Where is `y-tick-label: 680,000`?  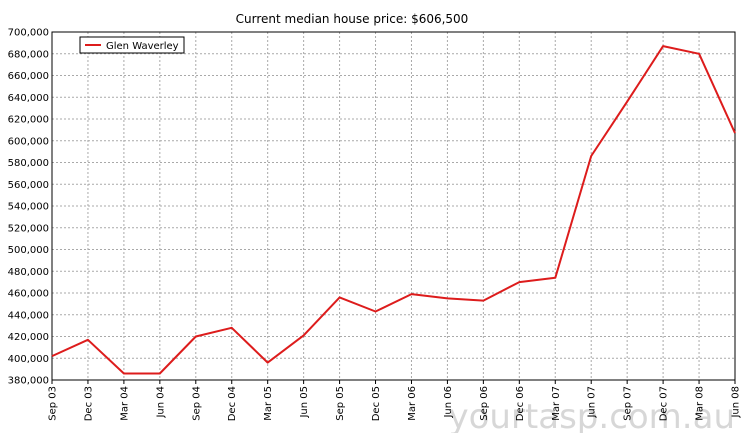
y-tick-label: 680,000 is located at coordinates (28, 54).